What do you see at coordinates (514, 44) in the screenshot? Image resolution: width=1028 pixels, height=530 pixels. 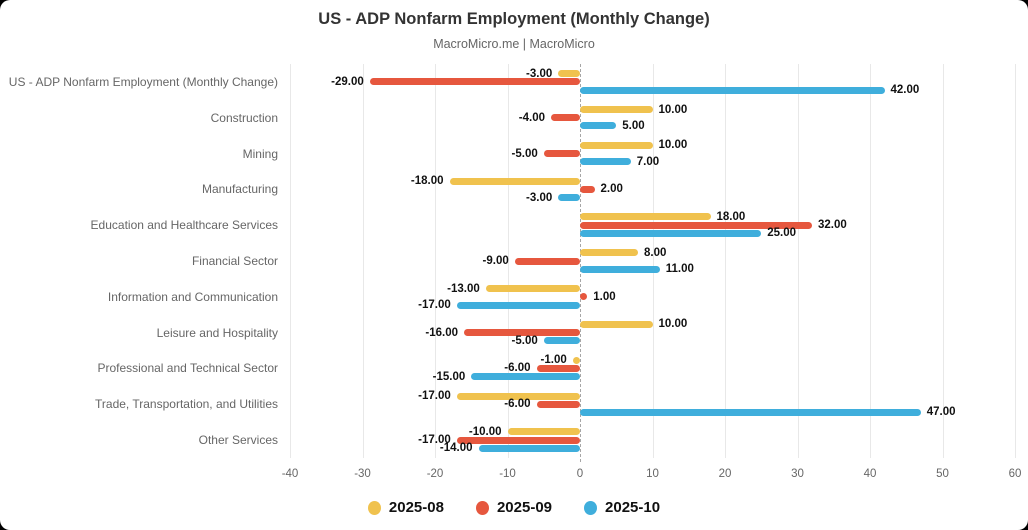 I see `page-subtitle: MacroMicro.me | MacroMicro` at bounding box center [514, 44].